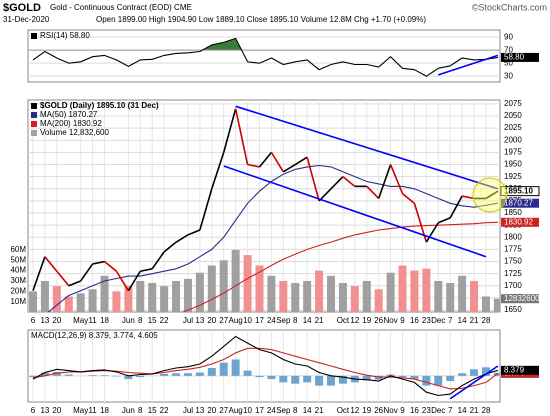 This screenshot has height=416, width=550. What do you see at coordinates (283, 56) in the screenshot?
I see `panel: 90 70 50 30 58.80 RSI(14) 58.80` at bounding box center [283, 56].